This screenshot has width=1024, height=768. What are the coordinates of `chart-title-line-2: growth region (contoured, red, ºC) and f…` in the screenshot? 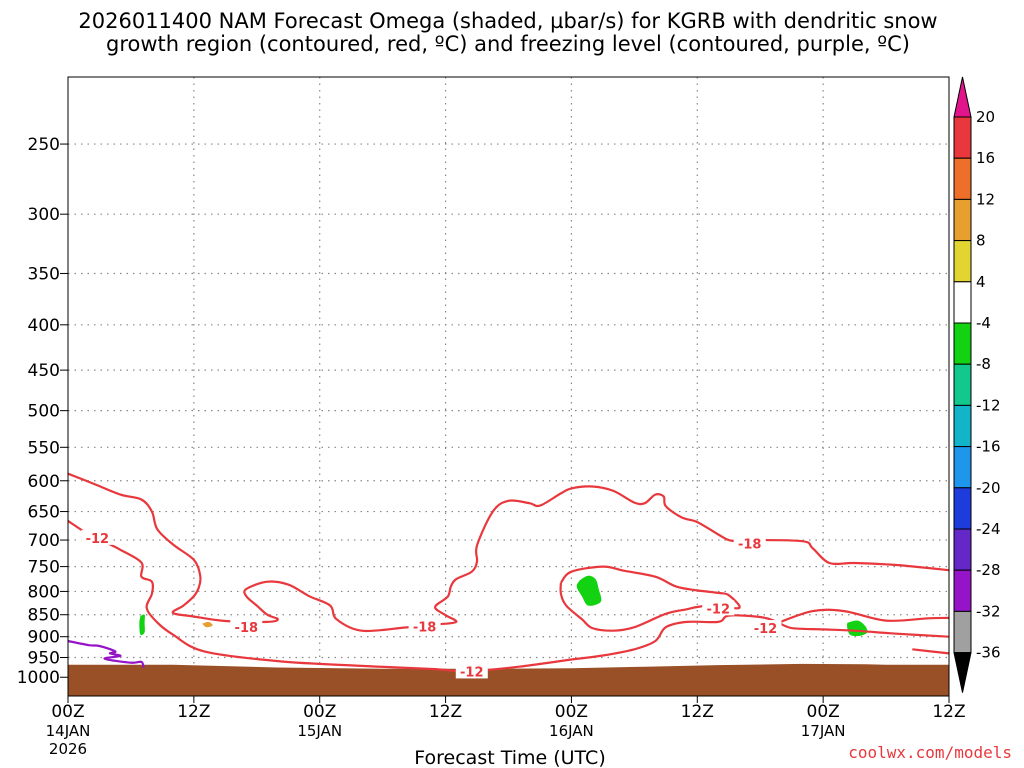 It's located at (508, 44).